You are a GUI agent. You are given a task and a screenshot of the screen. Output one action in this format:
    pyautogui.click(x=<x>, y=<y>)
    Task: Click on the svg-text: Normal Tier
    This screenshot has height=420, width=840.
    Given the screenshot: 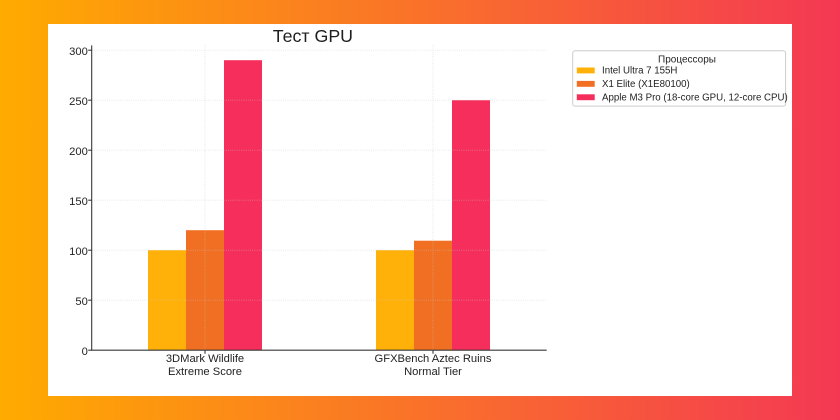 What is the action you would take?
    pyautogui.click(x=433, y=372)
    